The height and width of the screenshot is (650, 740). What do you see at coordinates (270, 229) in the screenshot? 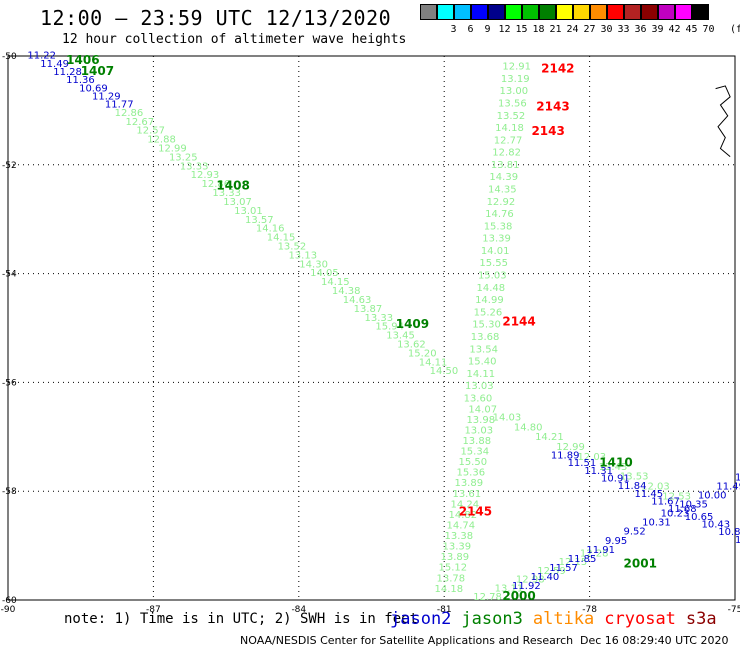
I see `nw-value: 14.16` at bounding box center [270, 229].